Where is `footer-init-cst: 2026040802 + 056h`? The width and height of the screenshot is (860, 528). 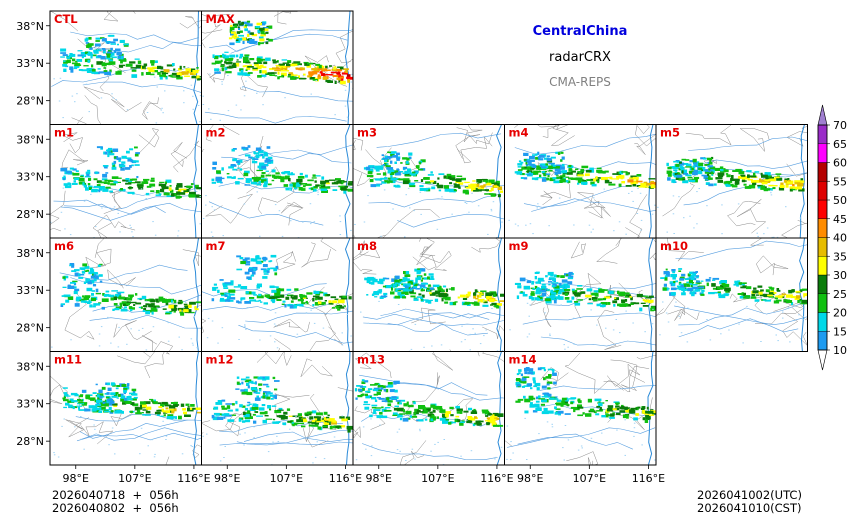 footer-init-cst: 2026040802 + 056h is located at coordinates (115, 508).